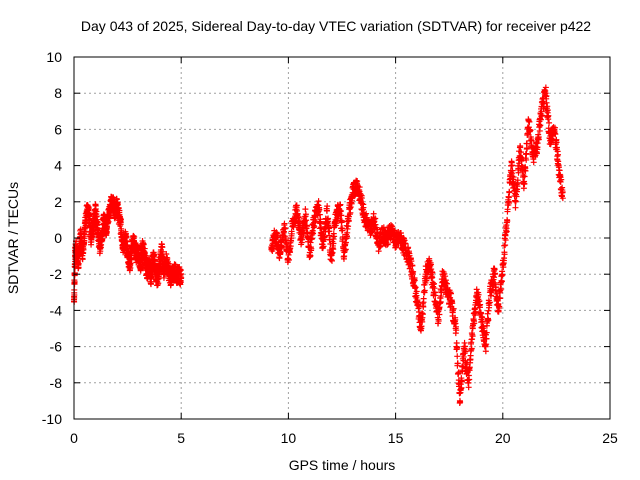 This screenshot has width=640, height=480. I want to click on y-tick-label: 10, so click(54, 57).